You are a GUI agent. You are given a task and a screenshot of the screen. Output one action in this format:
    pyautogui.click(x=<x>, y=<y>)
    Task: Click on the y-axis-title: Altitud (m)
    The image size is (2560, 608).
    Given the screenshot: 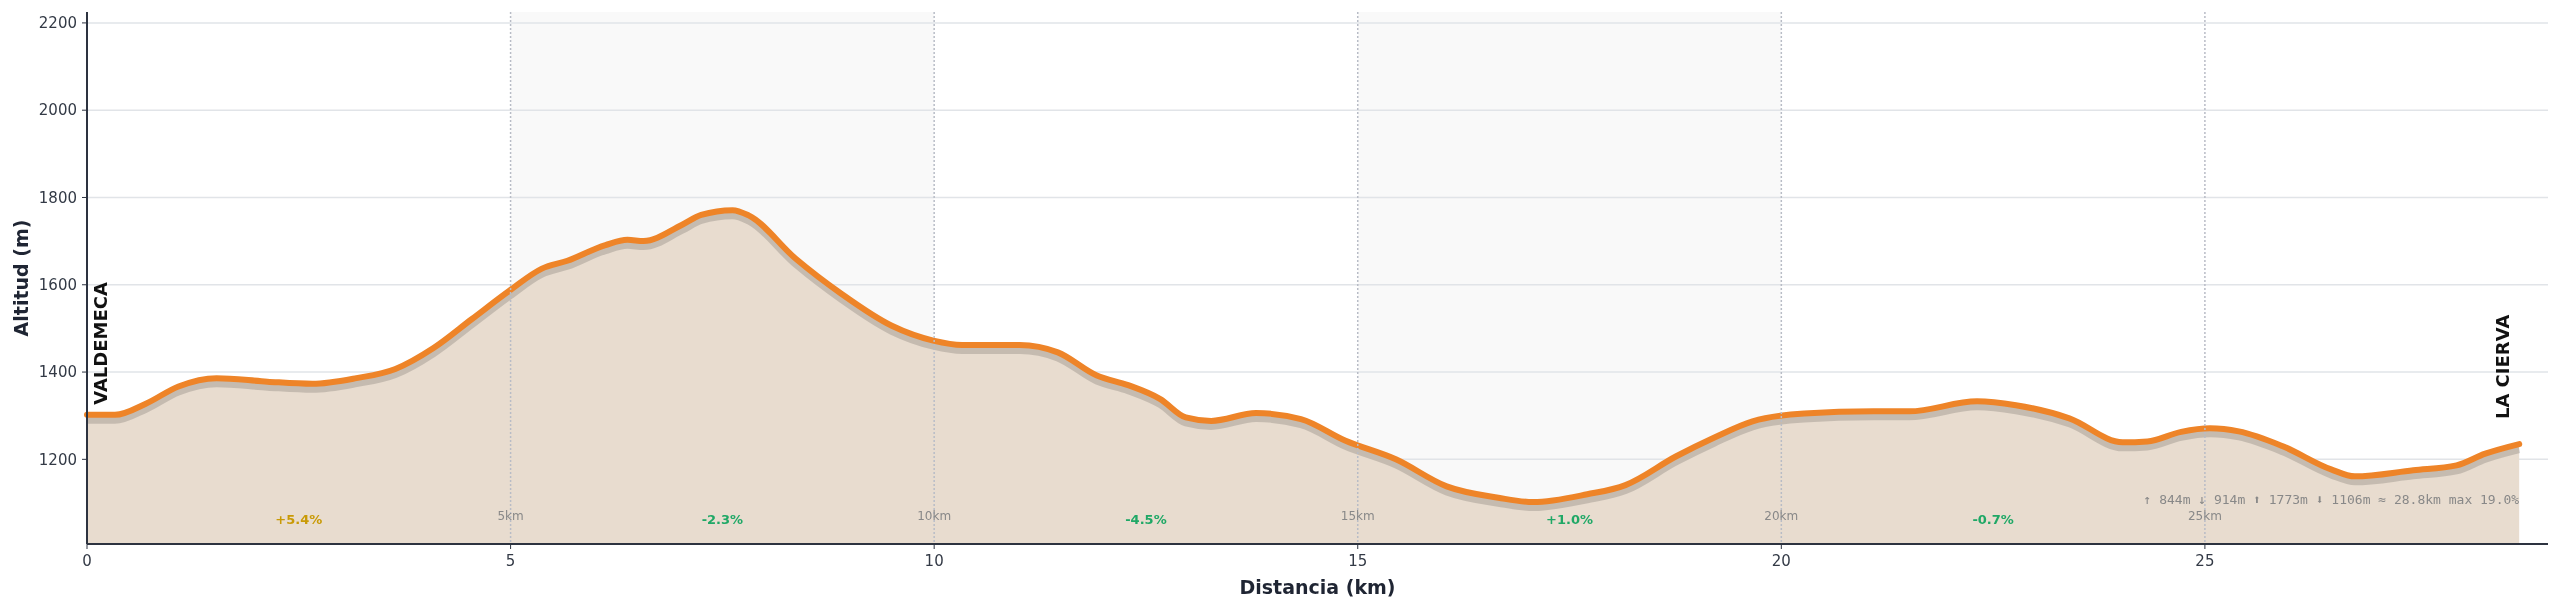 What is the action you would take?
    pyautogui.click(x=21, y=278)
    